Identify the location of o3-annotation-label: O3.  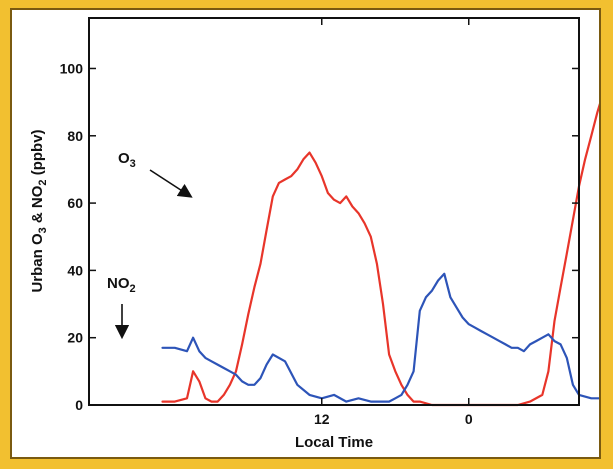
(127, 160).